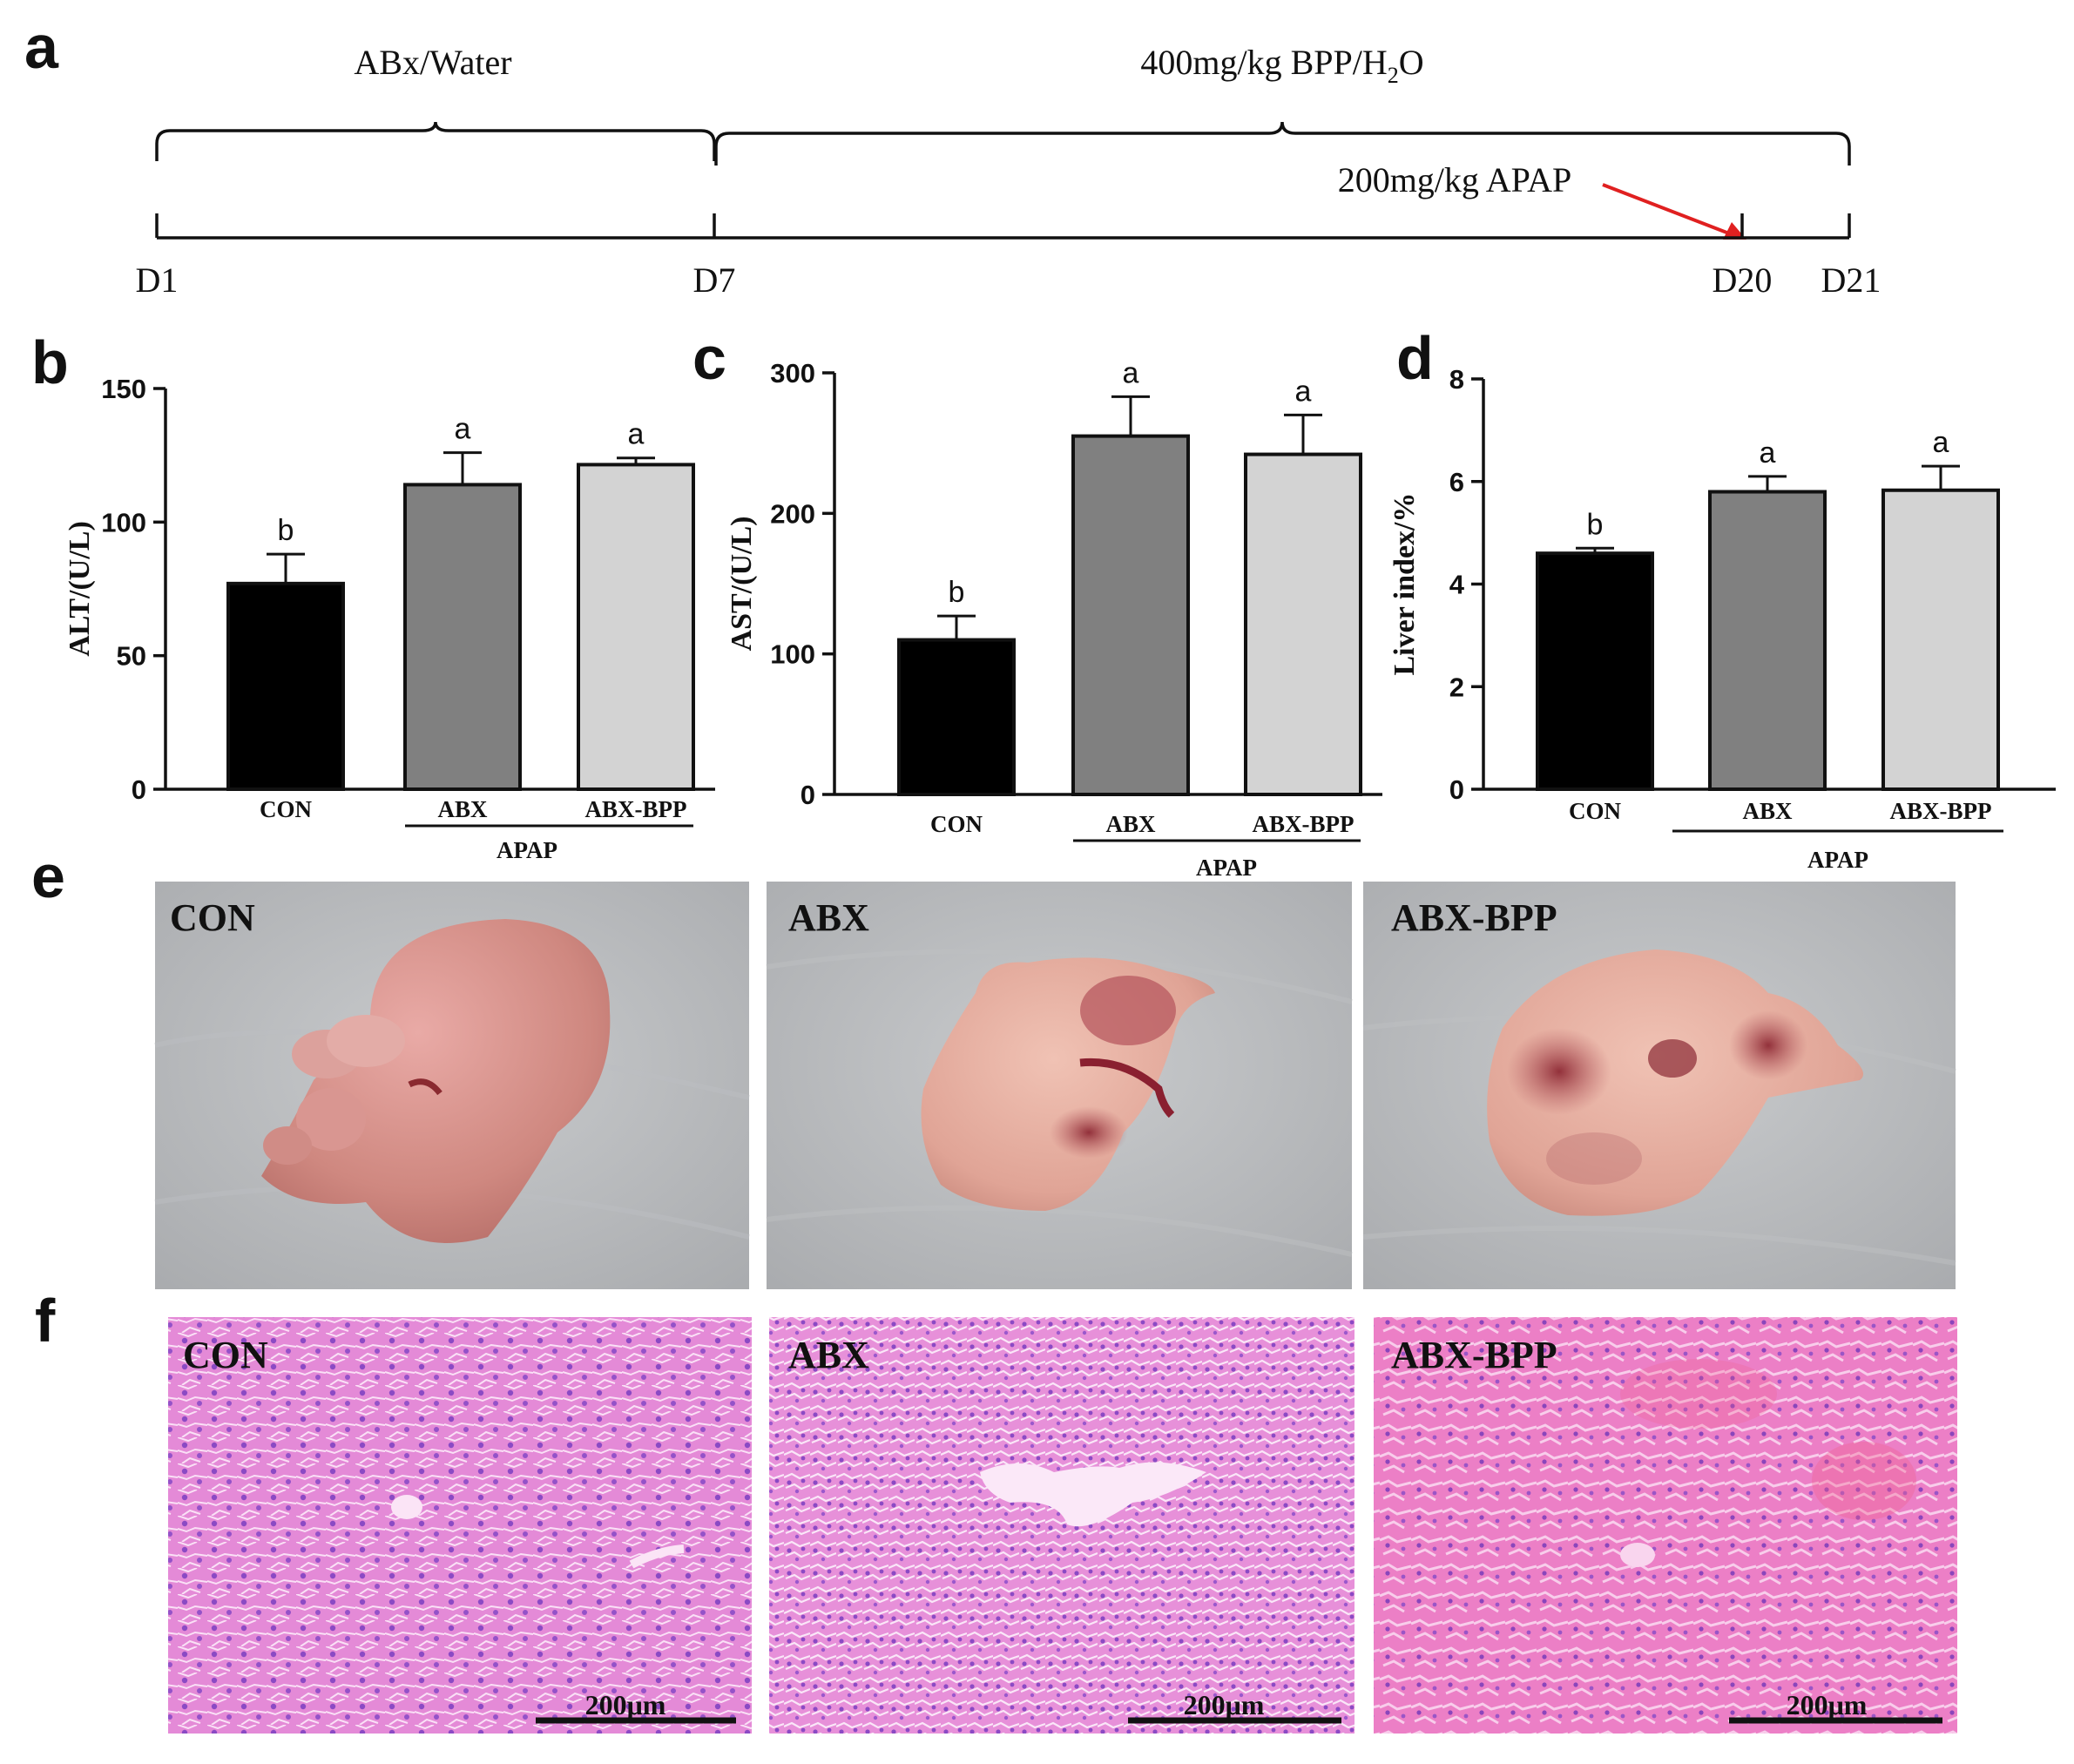 This screenshot has width=2074, height=1764. Describe the element at coordinates (1665, 1526) in the screenshot. I see `histology-abx-bpp: ABX-BPP 200μm` at that location.